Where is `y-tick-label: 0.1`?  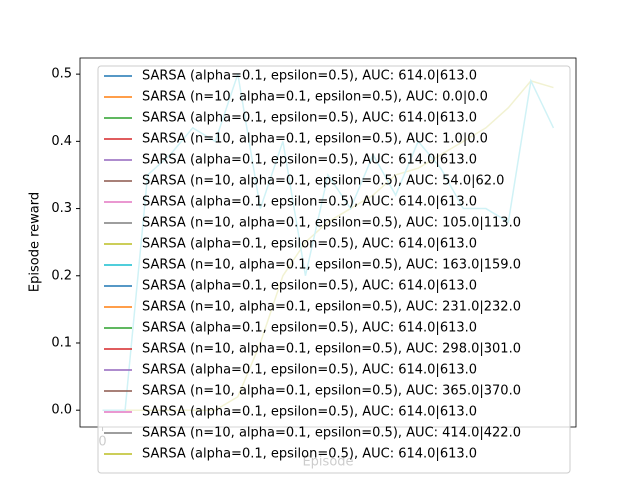 y-tick-label: 0.1 is located at coordinates (61, 342).